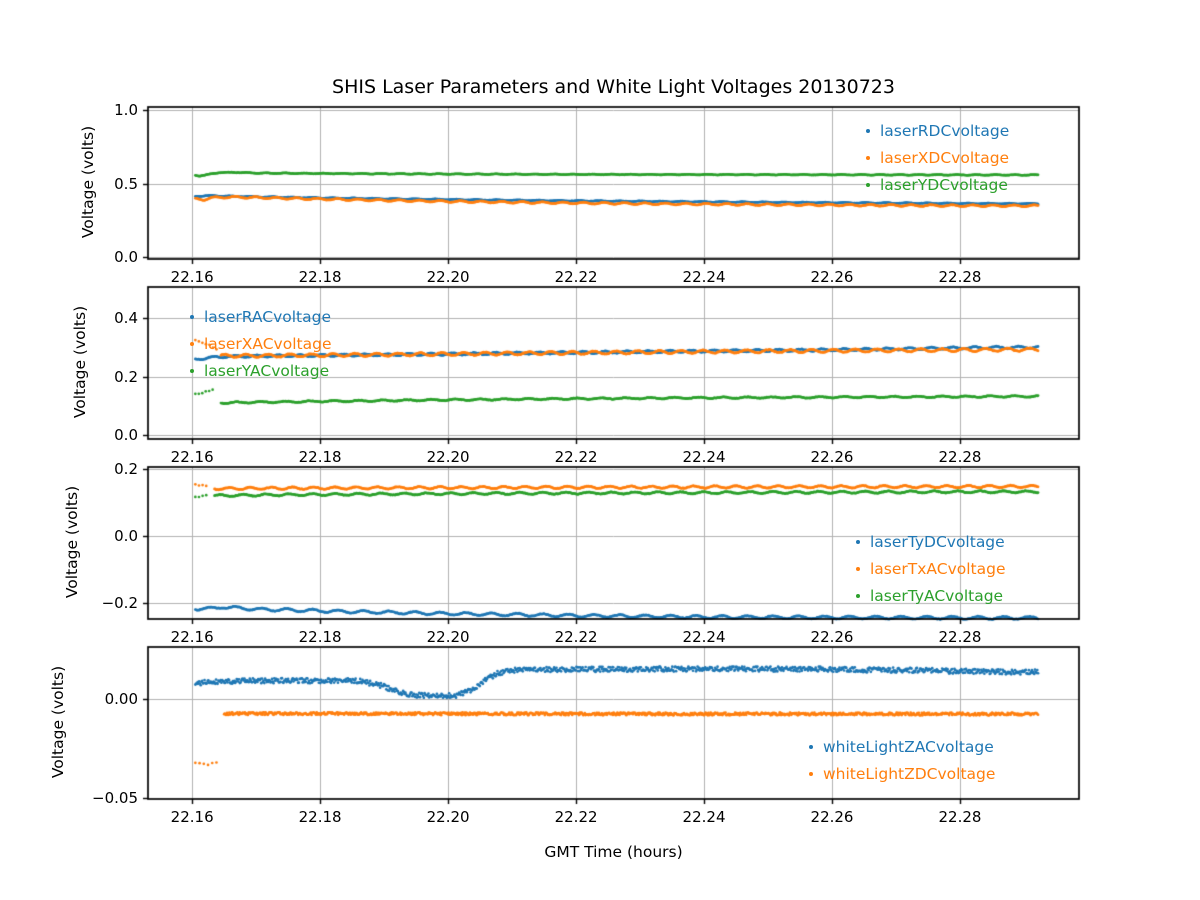 This screenshot has height=900, width=1200. Describe the element at coordinates (613, 852) in the screenshot. I see `x-axis-label: GMT Time (hours)` at that location.